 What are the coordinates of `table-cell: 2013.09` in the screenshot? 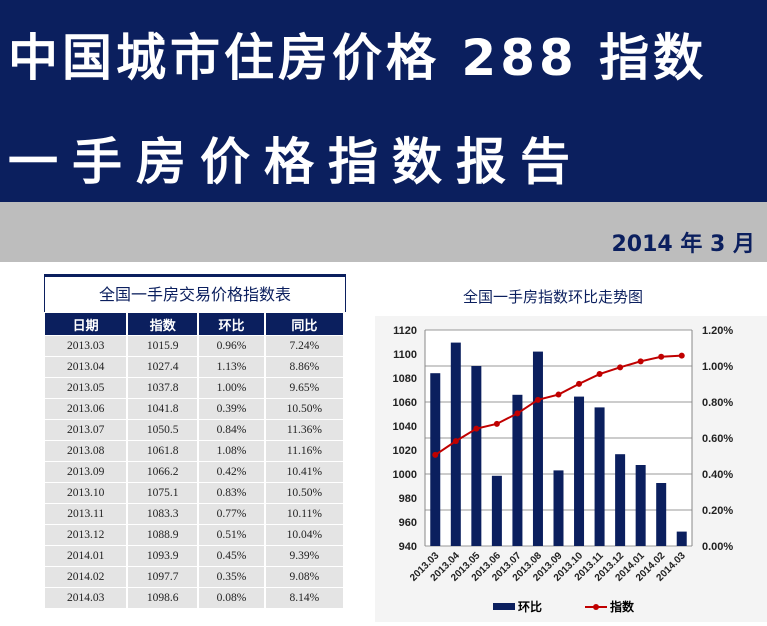 It's located at (86, 472).